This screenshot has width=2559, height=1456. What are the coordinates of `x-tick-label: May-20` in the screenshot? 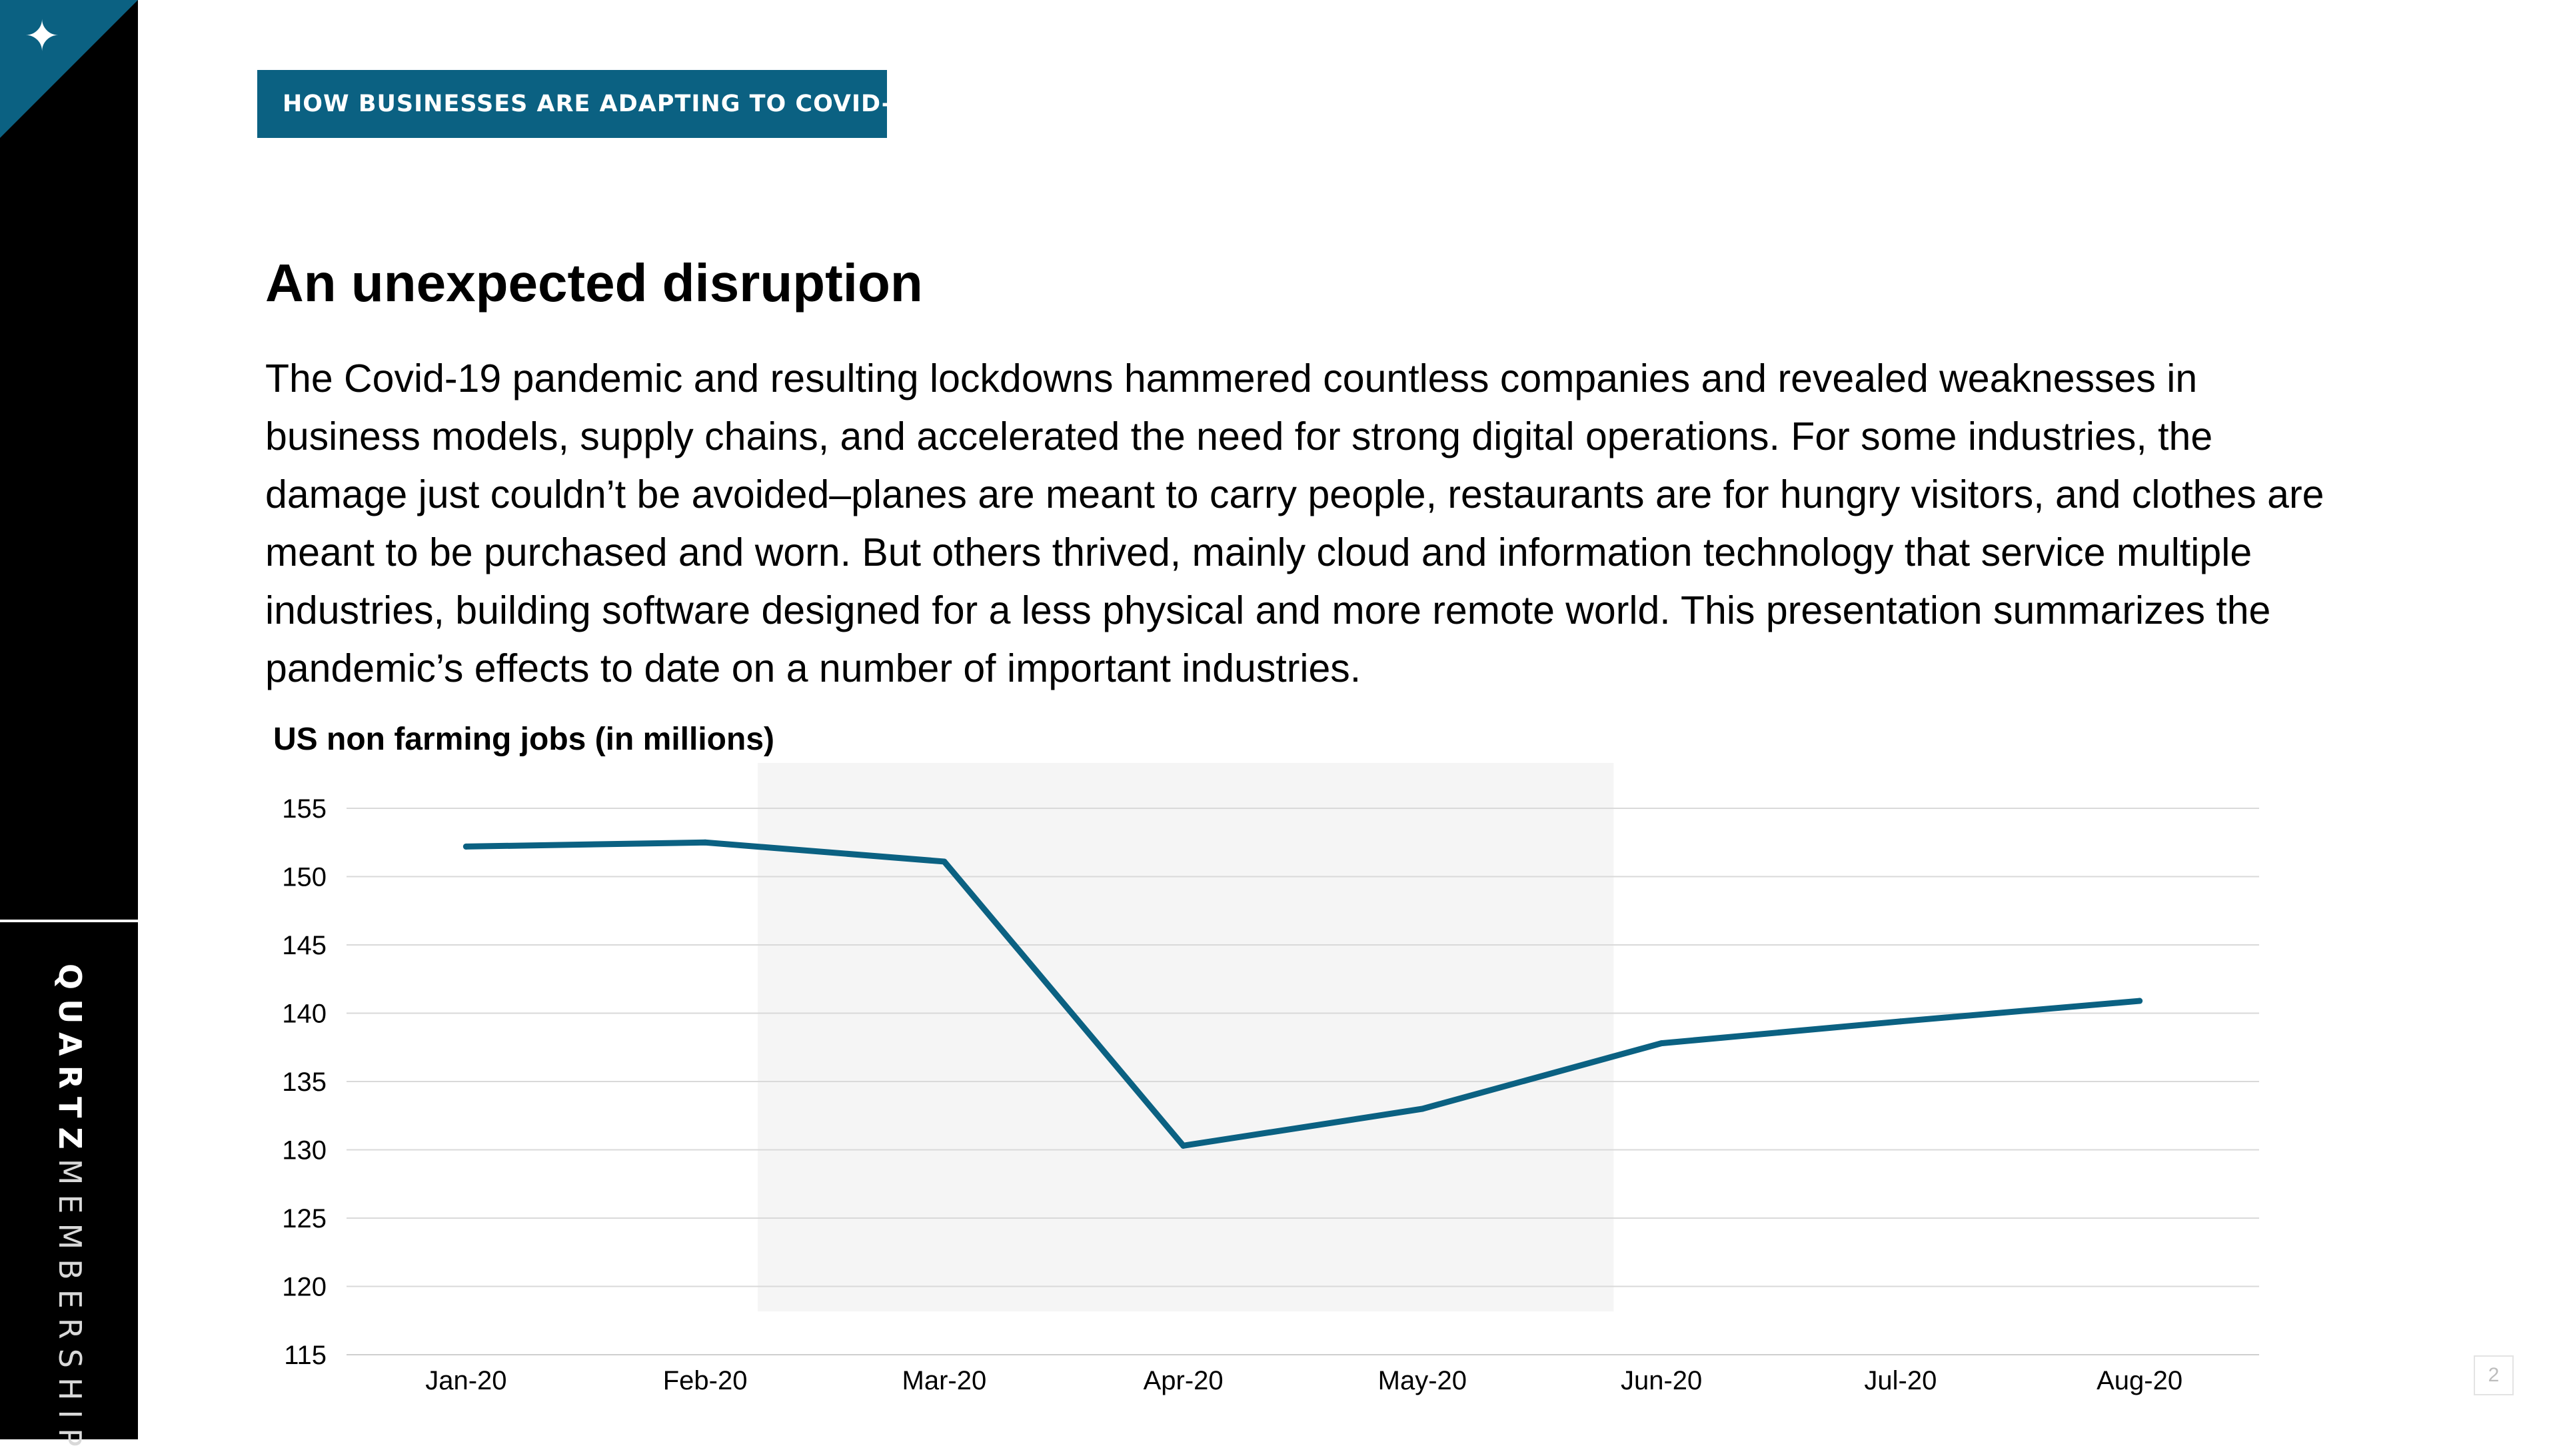 It's located at (1422, 1380).